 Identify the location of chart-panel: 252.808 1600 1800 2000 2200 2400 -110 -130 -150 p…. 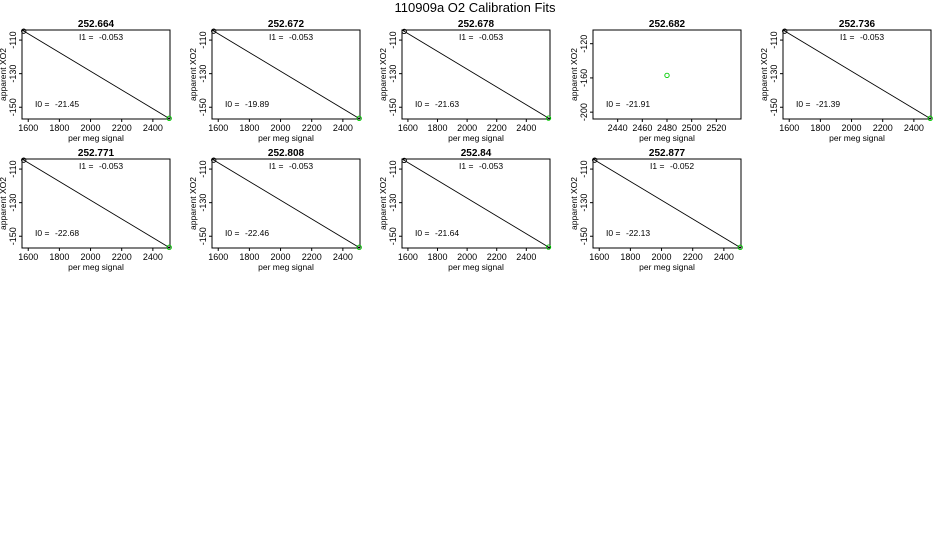
(275, 210).